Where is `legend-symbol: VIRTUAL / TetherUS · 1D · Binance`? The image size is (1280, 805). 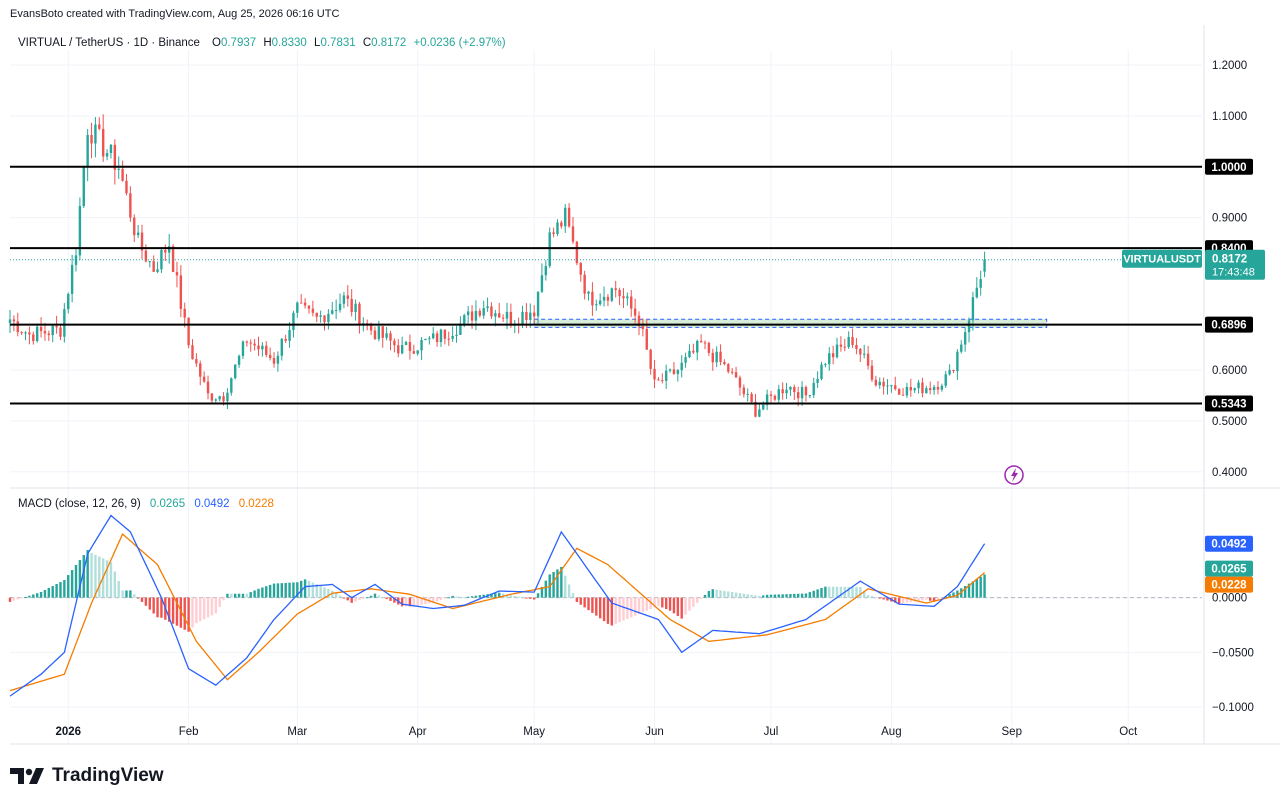
legend-symbol: VIRTUAL / TetherUS · 1D · Binance is located at coordinates (109, 43).